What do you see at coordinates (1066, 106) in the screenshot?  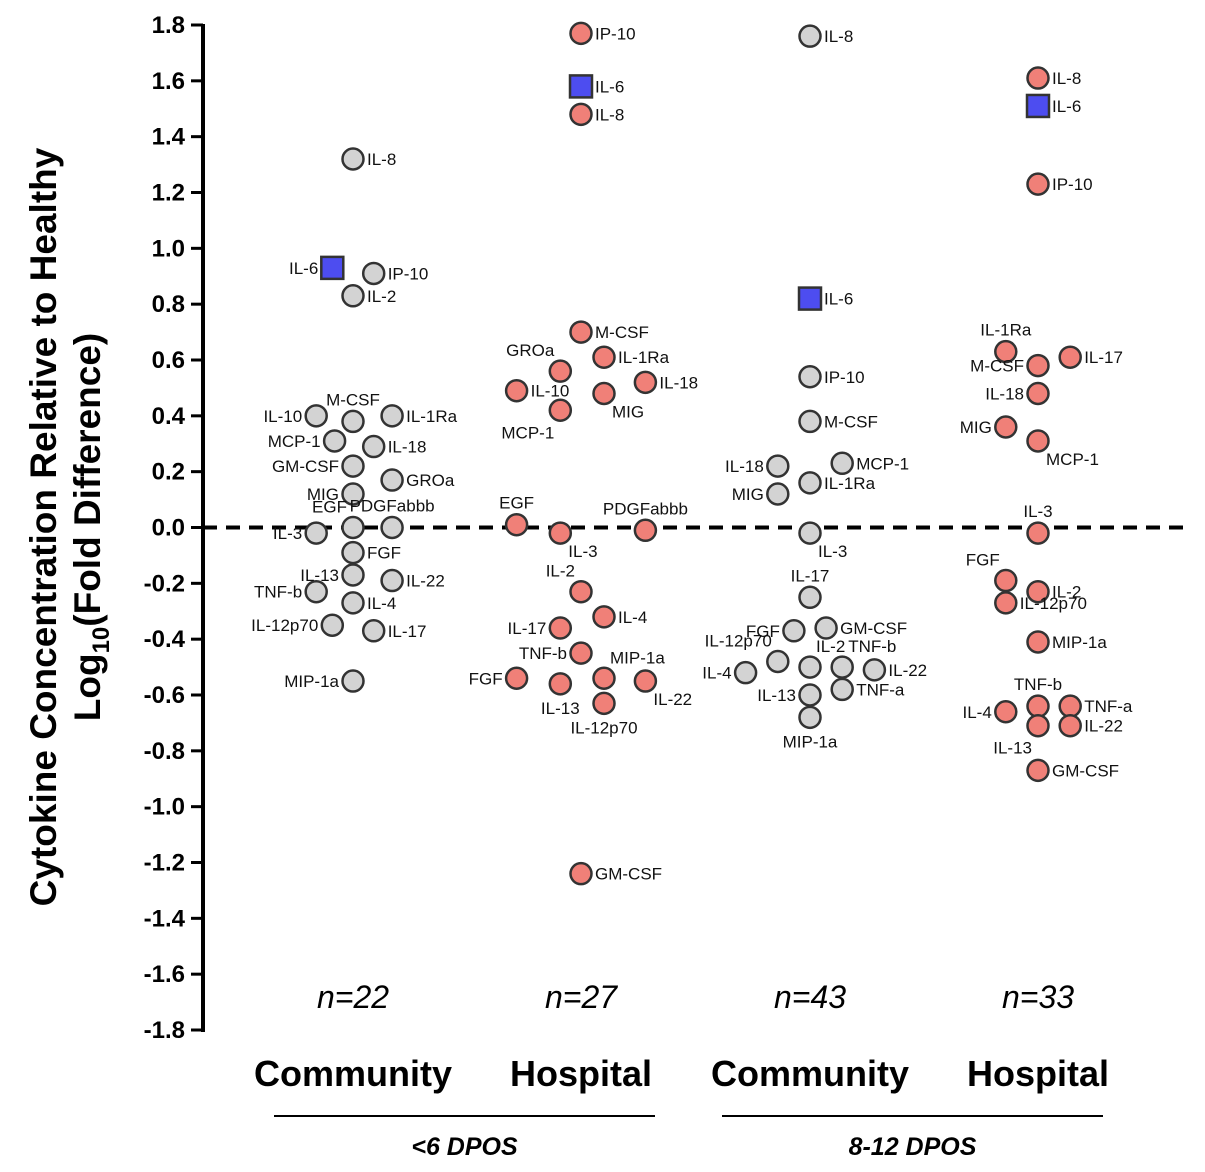 I see `data-point-label: IL-6` at bounding box center [1066, 106].